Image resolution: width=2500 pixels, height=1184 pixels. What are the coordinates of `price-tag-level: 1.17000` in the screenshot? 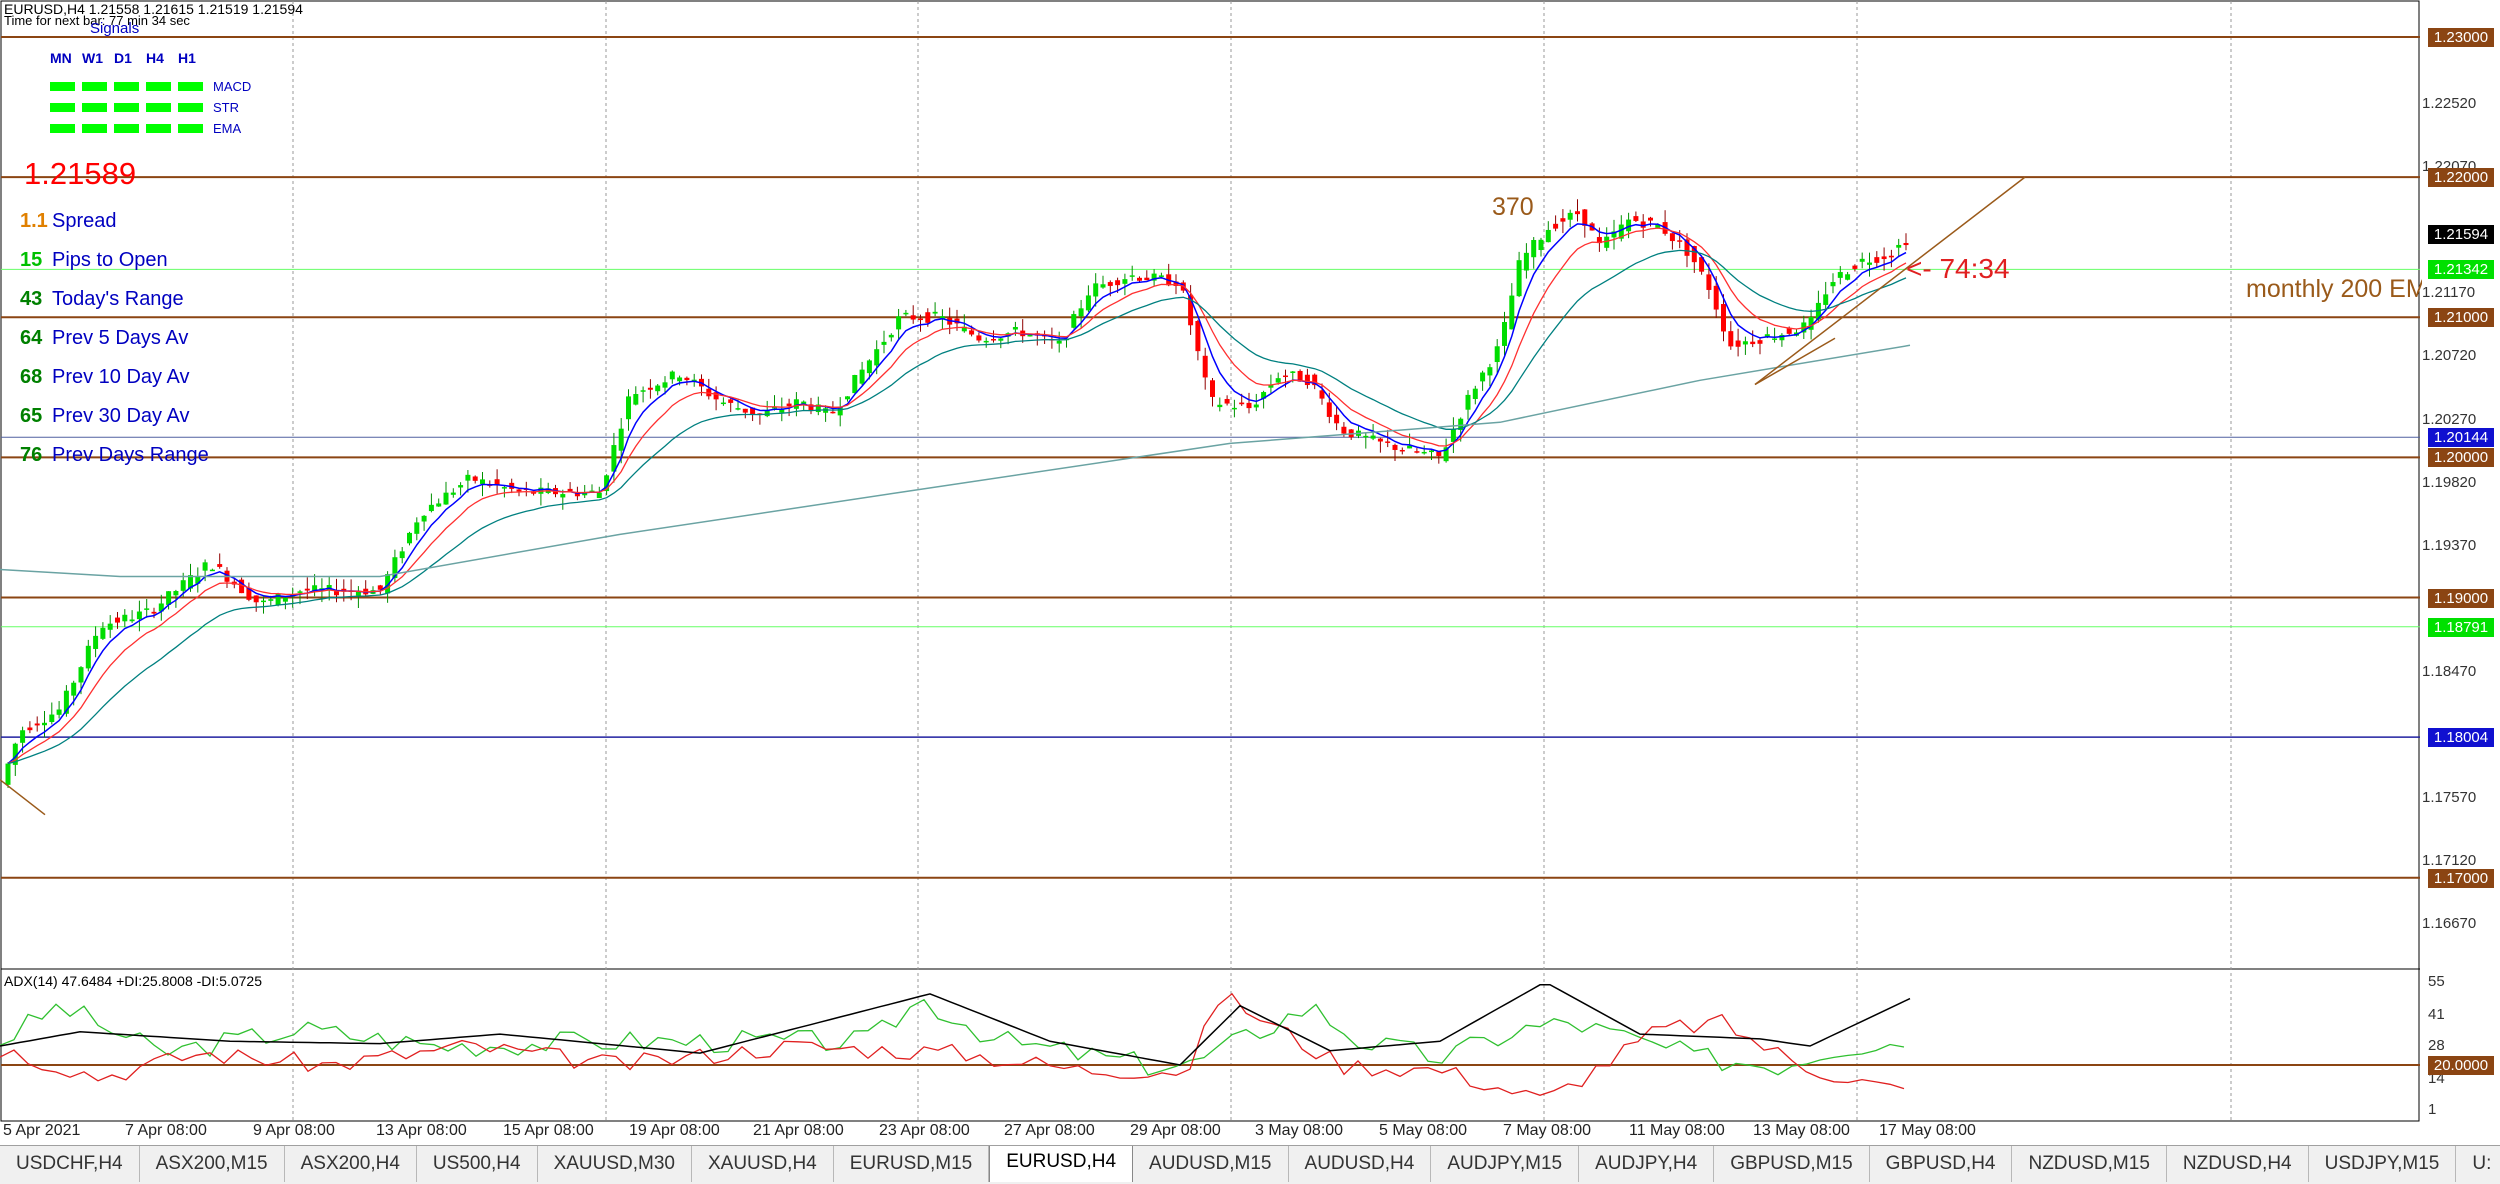 It's located at (2461, 878).